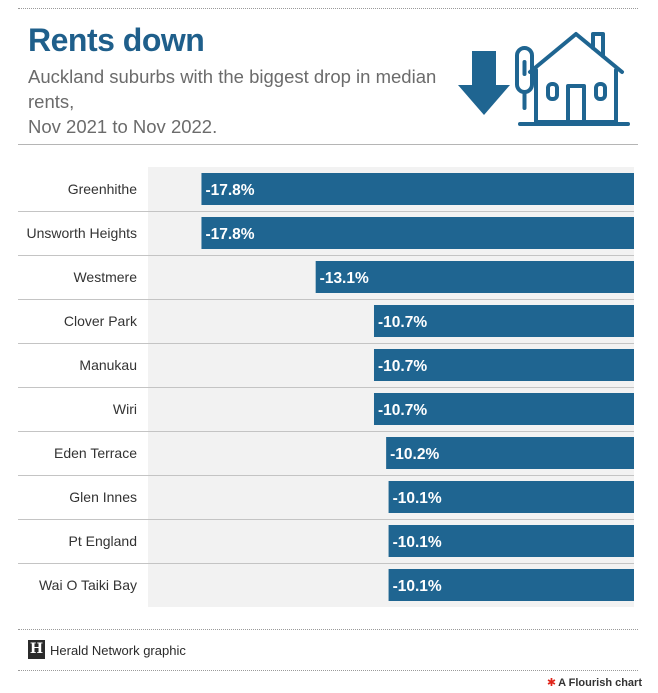 This screenshot has height=693, width=658. Describe the element at coordinates (328, 8) in the screenshot. I see `top-divider` at that location.